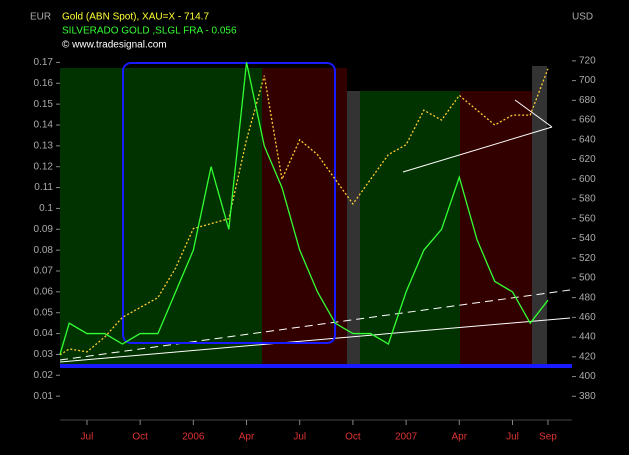 The image size is (629, 455). I want to click on y-tick-label: 0.11, so click(43, 187).